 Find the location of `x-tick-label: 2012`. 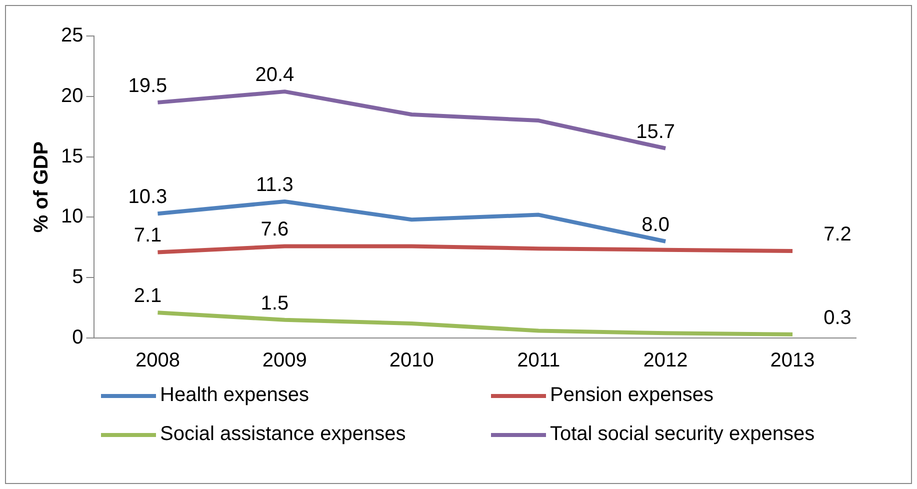

x-tick-label: 2012 is located at coordinates (665, 361).